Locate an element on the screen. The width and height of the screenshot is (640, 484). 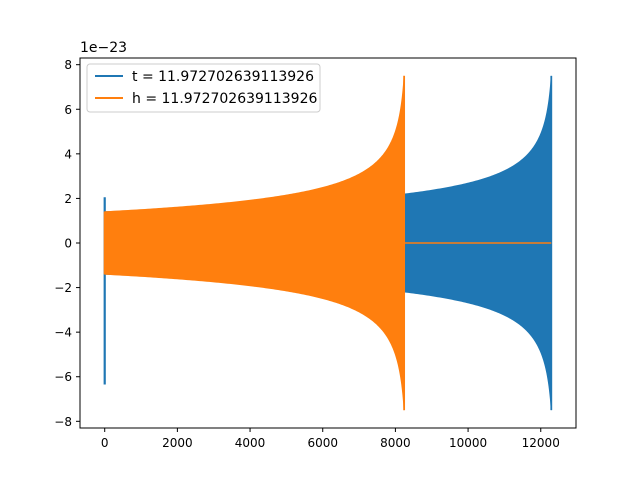
y-tick-label: −4 is located at coordinates (63, 333).